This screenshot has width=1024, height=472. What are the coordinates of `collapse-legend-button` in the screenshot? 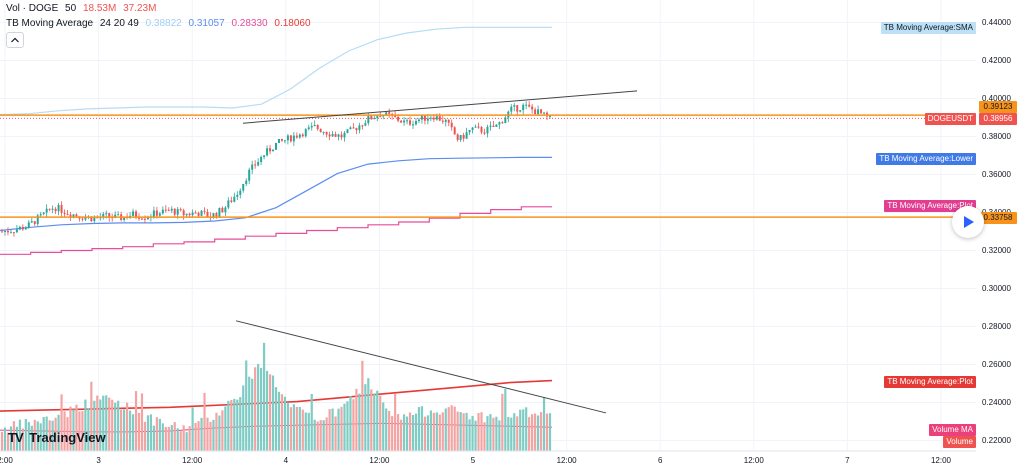 It's located at (15, 40).